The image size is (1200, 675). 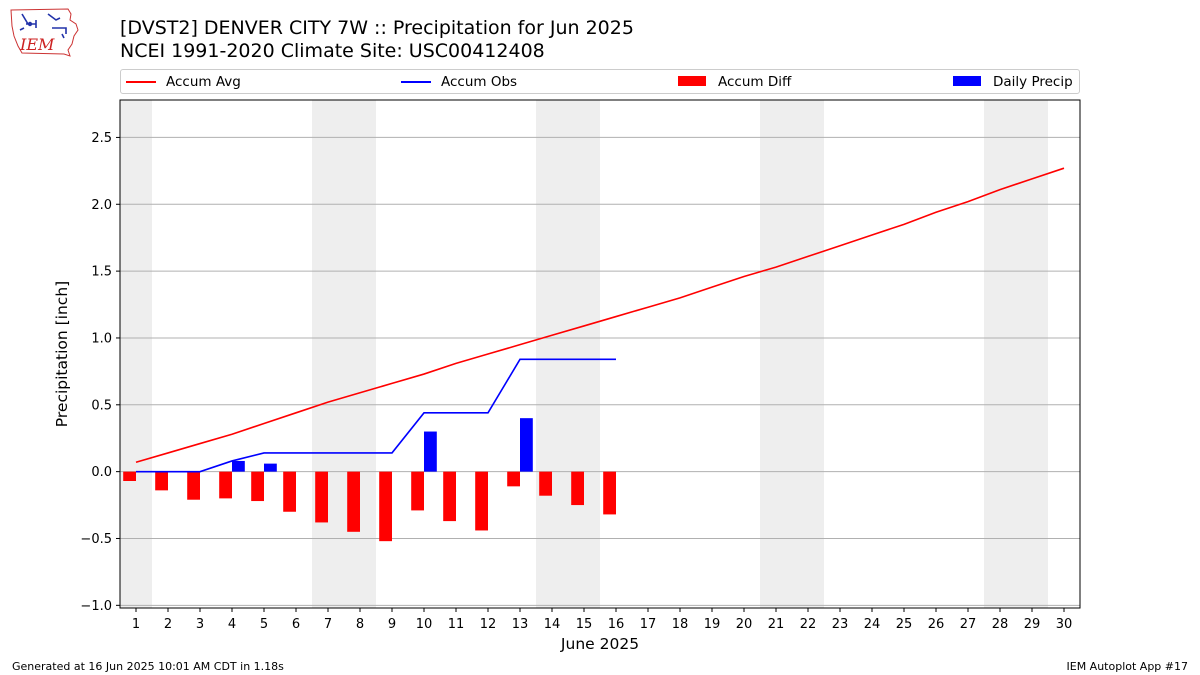 What do you see at coordinates (1064, 624) in the screenshot?
I see `x-tick-label: 30` at bounding box center [1064, 624].